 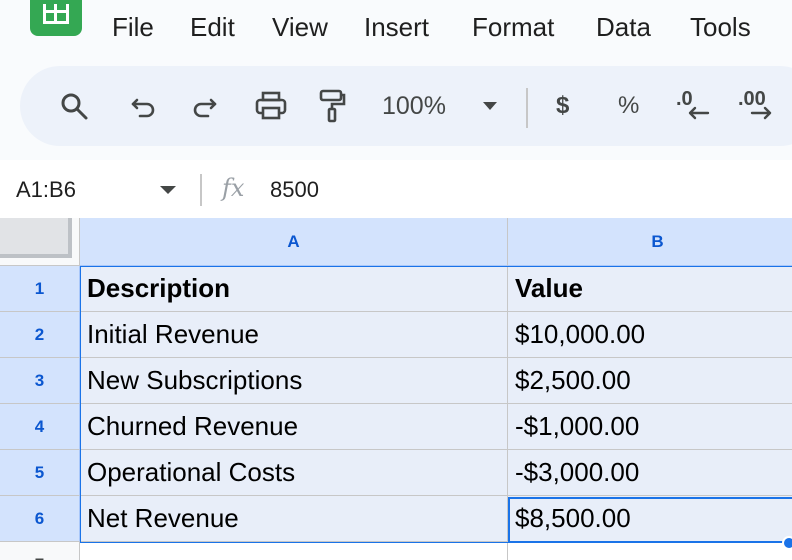 What do you see at coordinates (332, 106) in the screenshot?
I see `paint-format-icon` at bounding box center [332, 106].